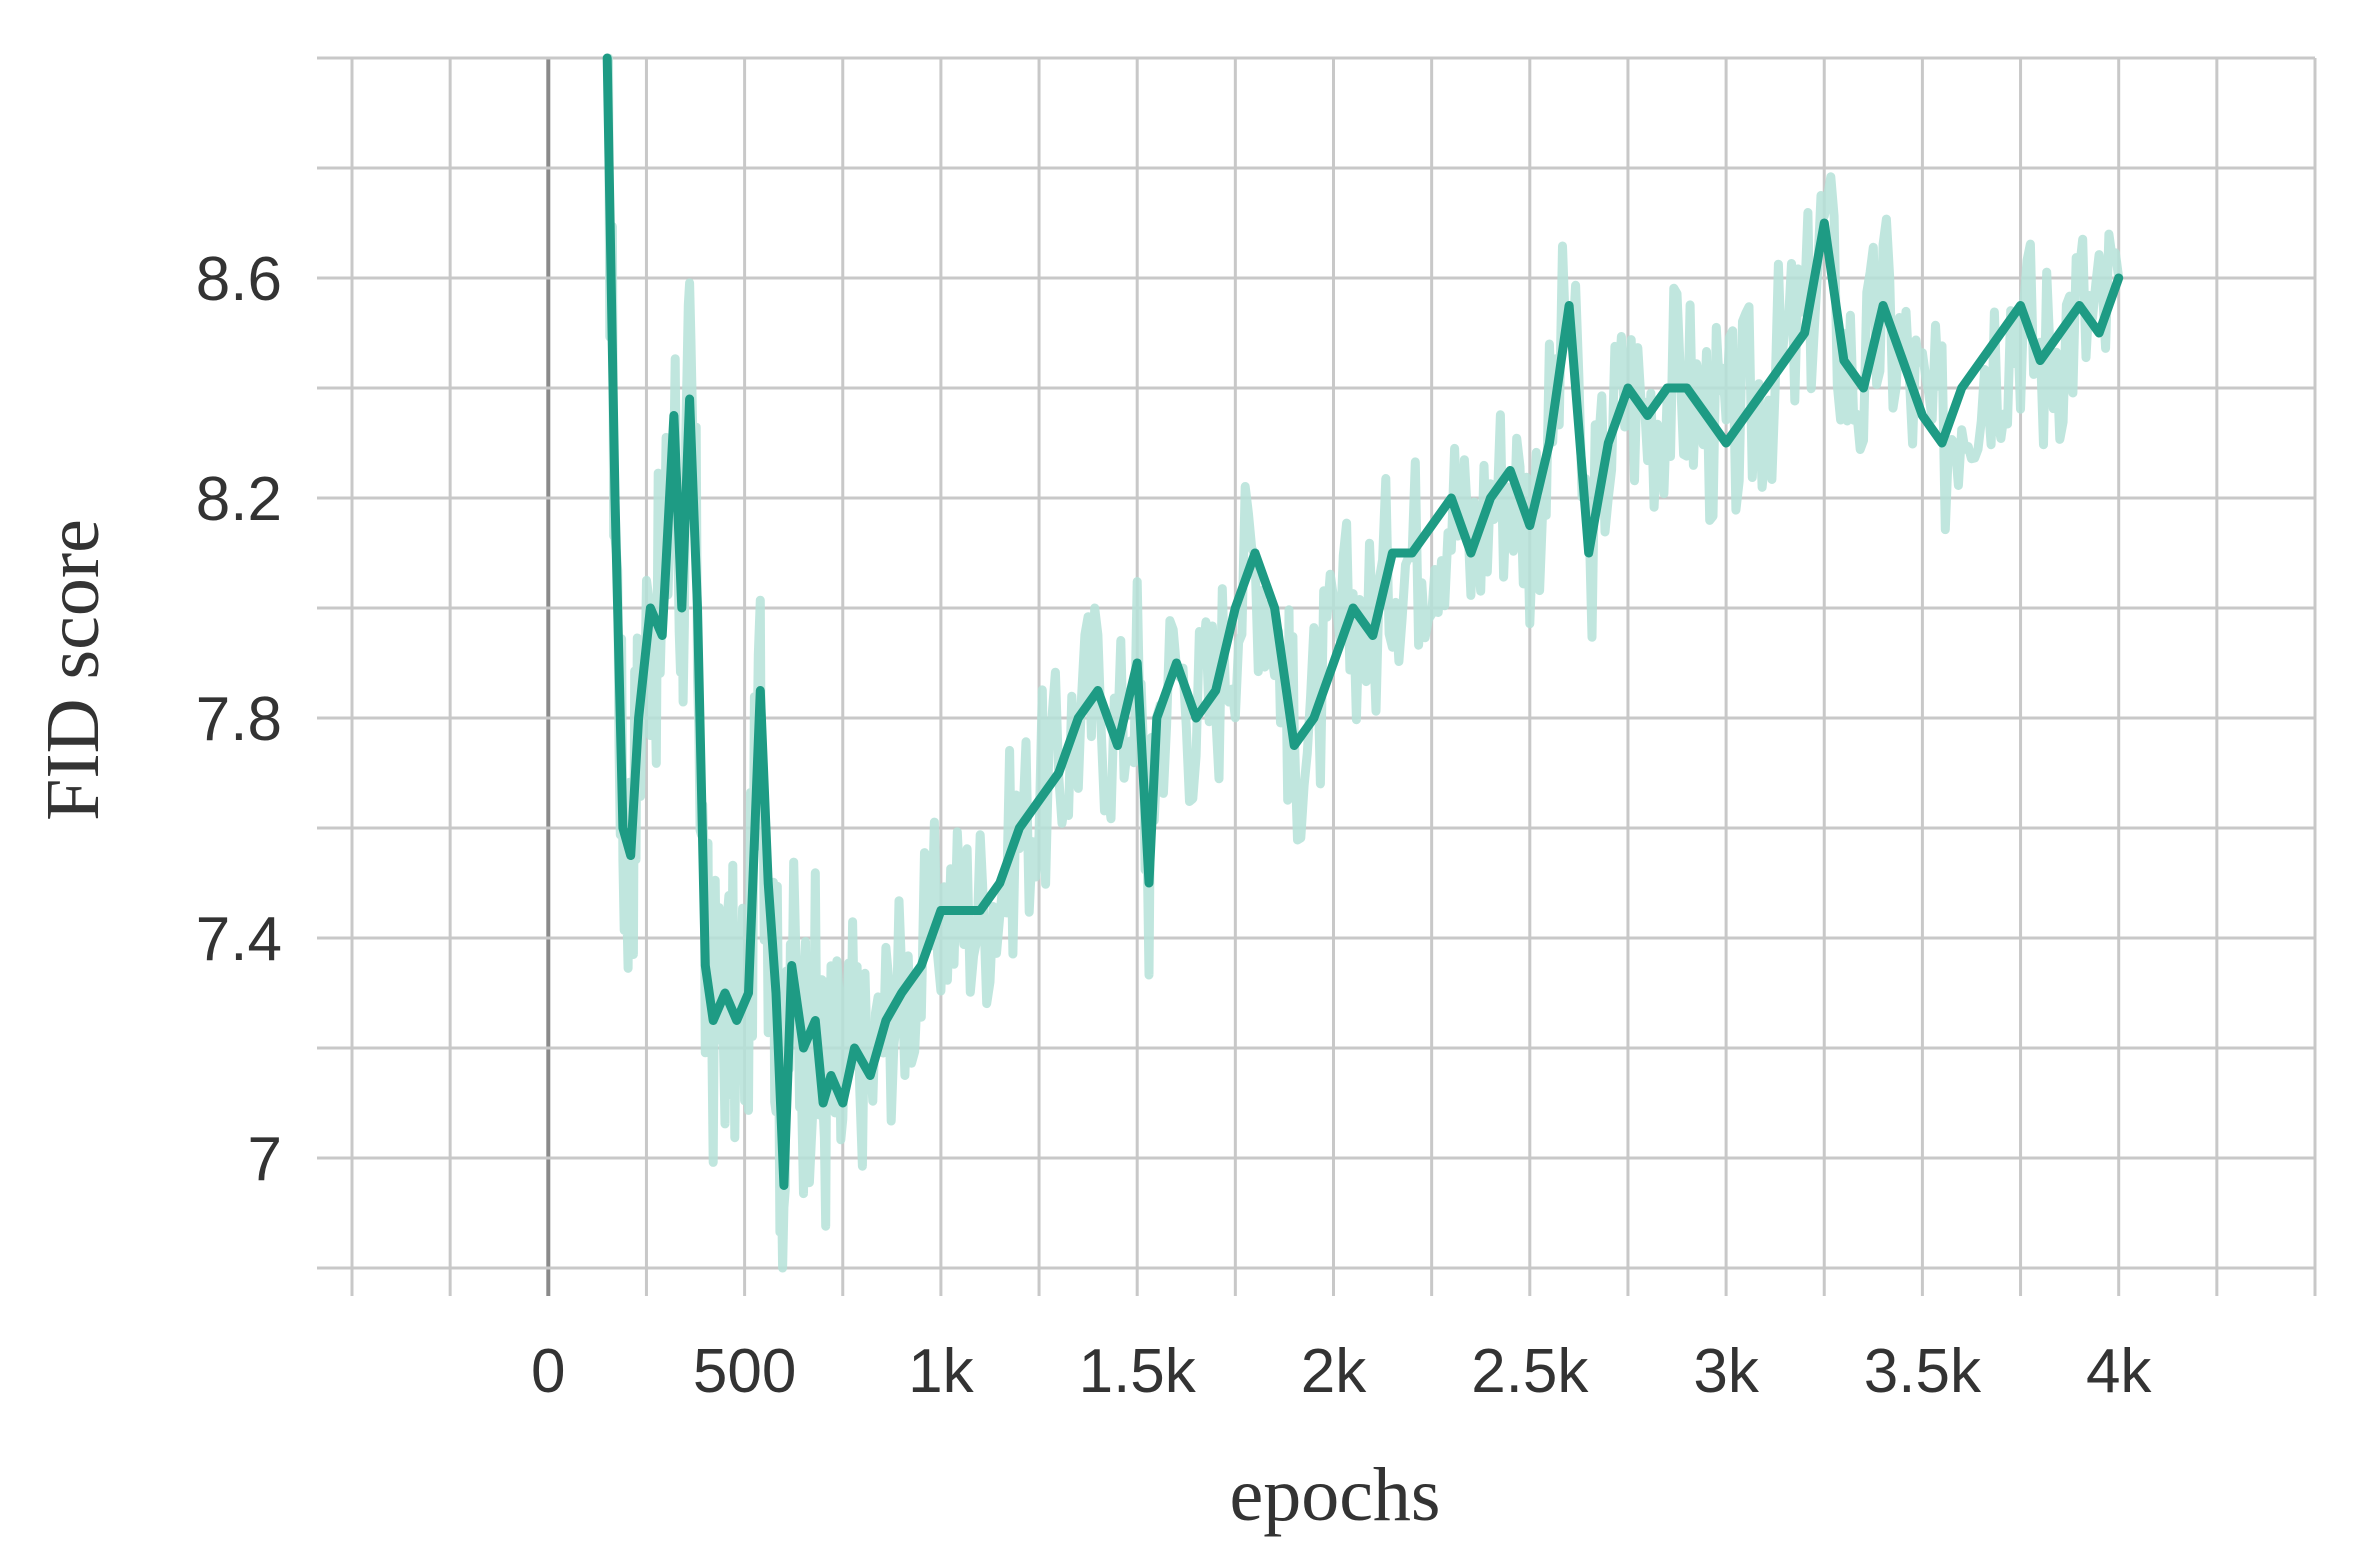 This screenshot has height=1568, width=2354. I want to click on x-tick-label: 1k, so click(941, 1371).